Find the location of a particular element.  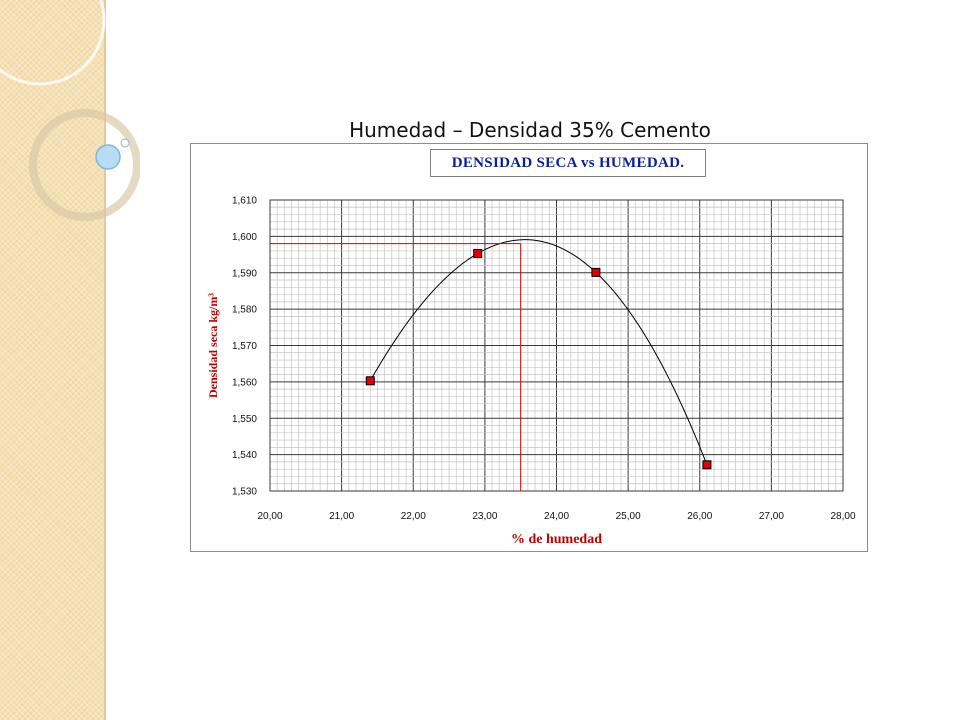

y-tick-label: 1,560 is located at coordinates (244, 382).